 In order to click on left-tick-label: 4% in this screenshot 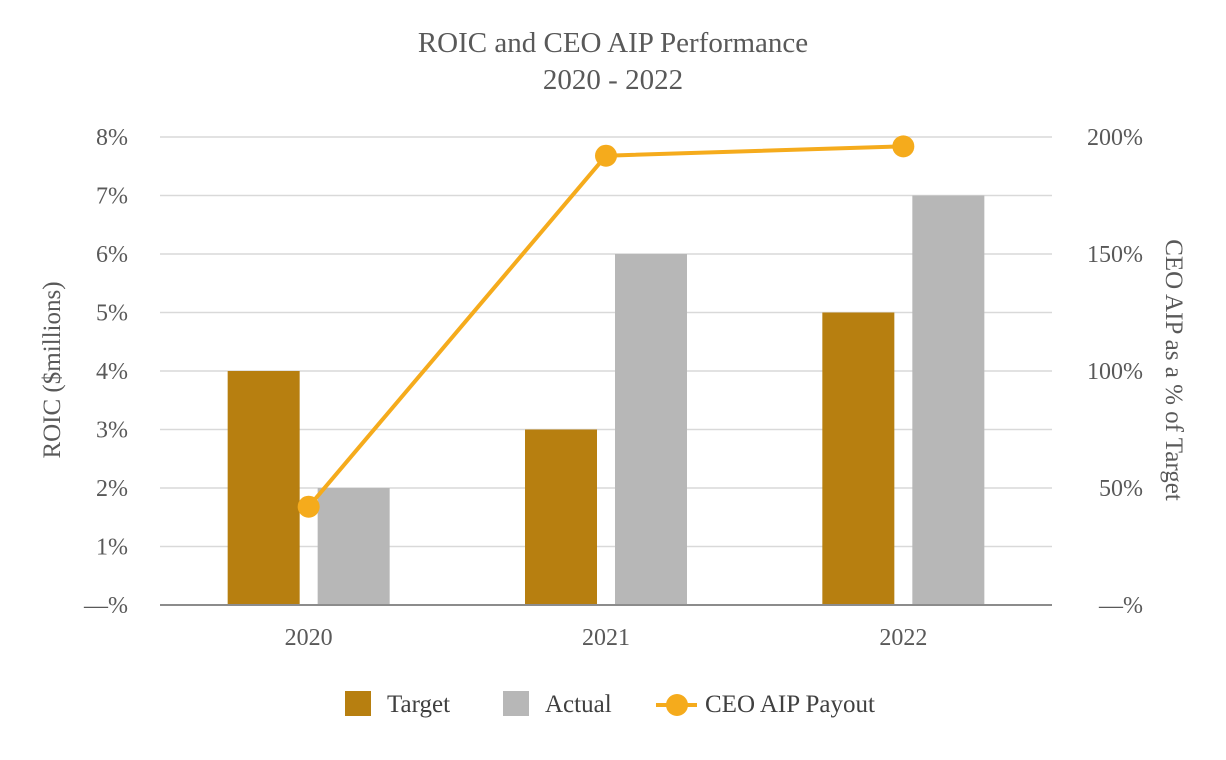, I will do `click(112, 372)`.